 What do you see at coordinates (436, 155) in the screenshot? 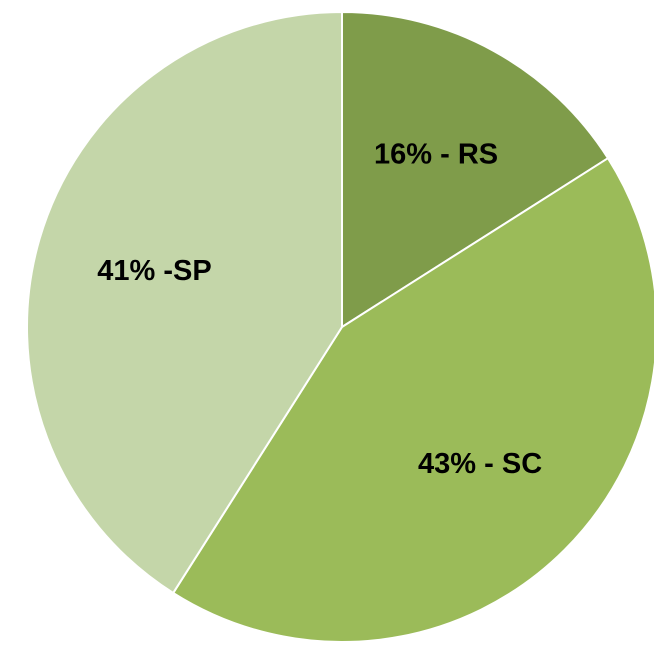
I see `data-label: 16% - RS` at bounding box center [436, 155].